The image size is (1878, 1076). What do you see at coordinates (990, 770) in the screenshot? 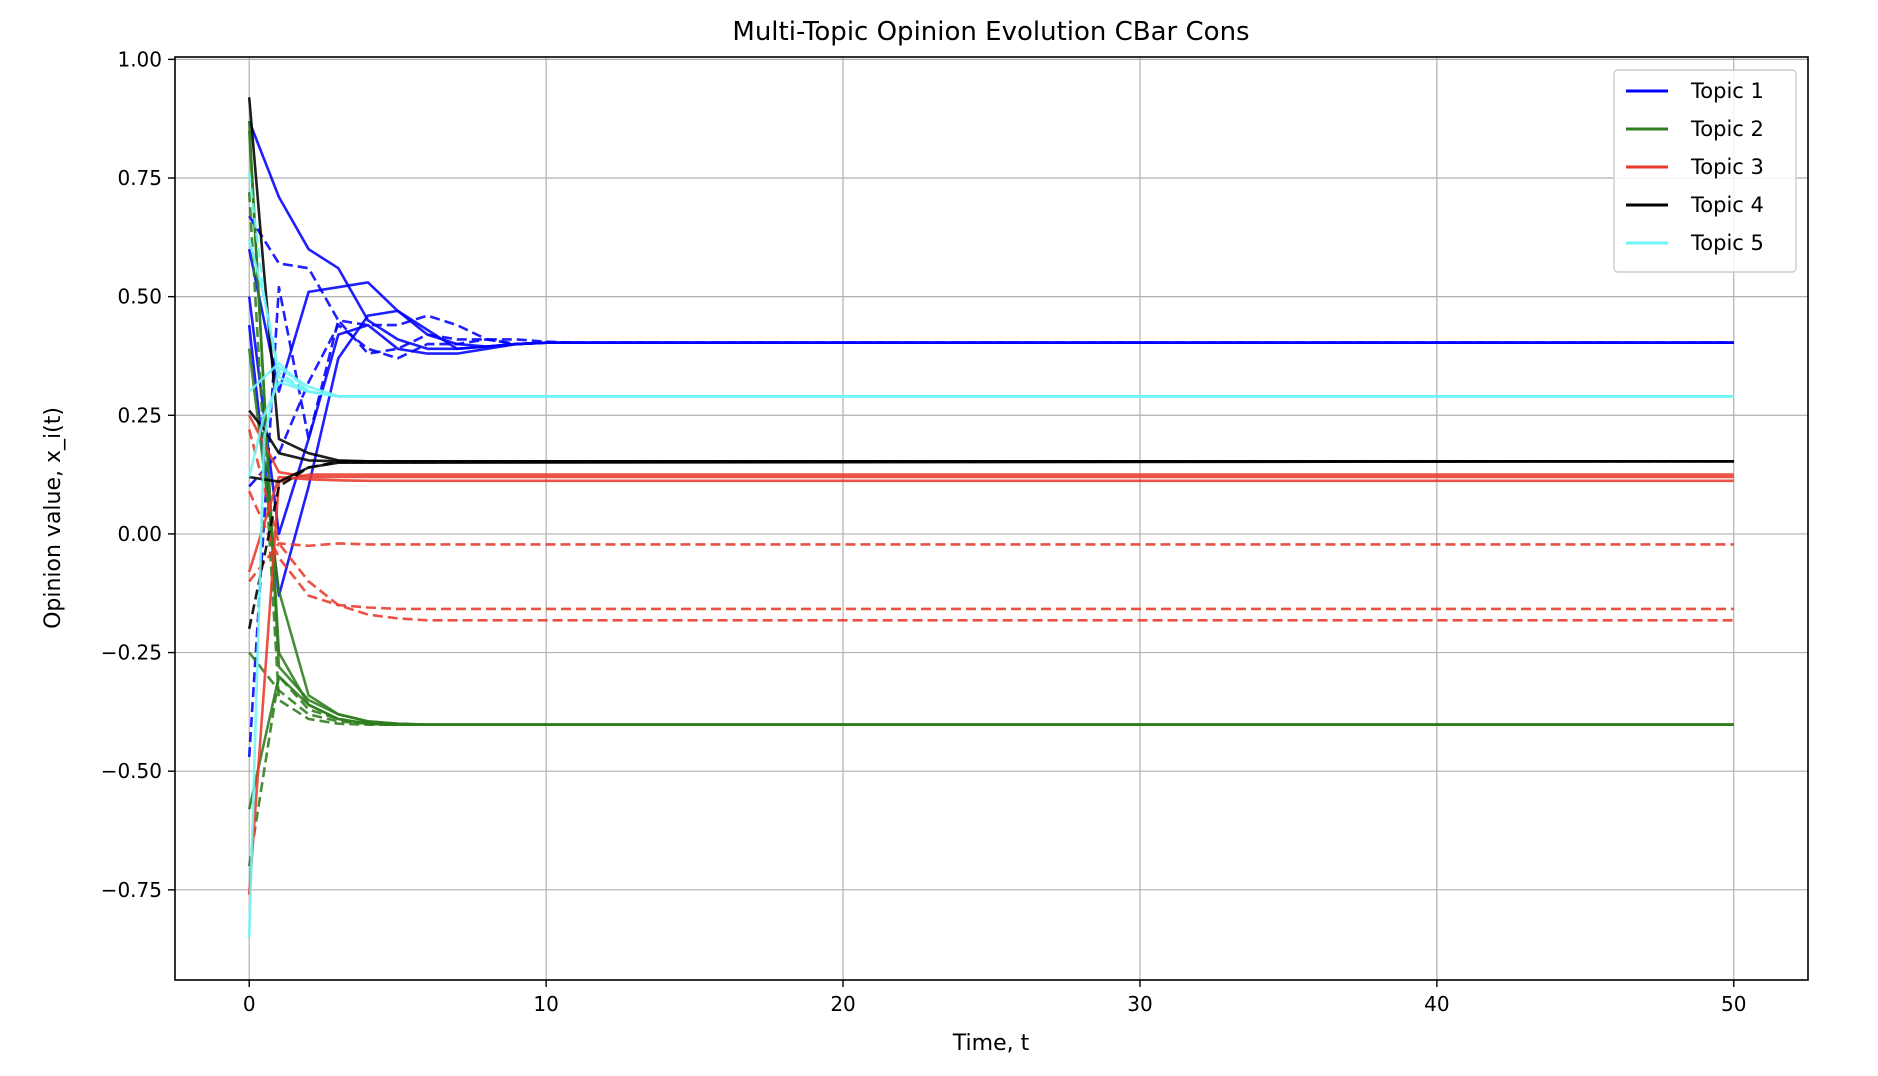
I see `topic-2-dashed-line` at bounding box center [990, 770].